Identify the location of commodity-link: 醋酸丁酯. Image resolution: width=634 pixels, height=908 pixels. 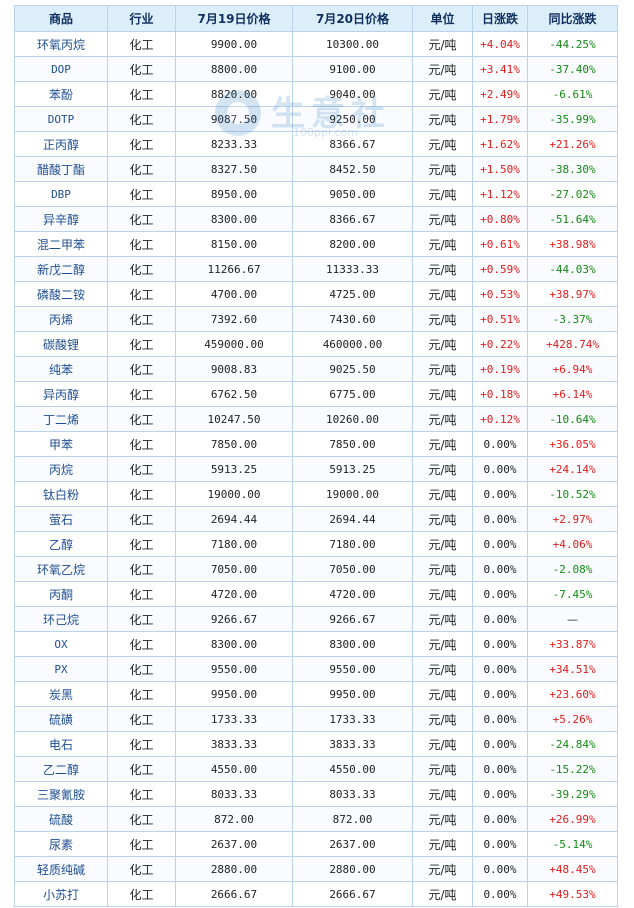
(61, 169).